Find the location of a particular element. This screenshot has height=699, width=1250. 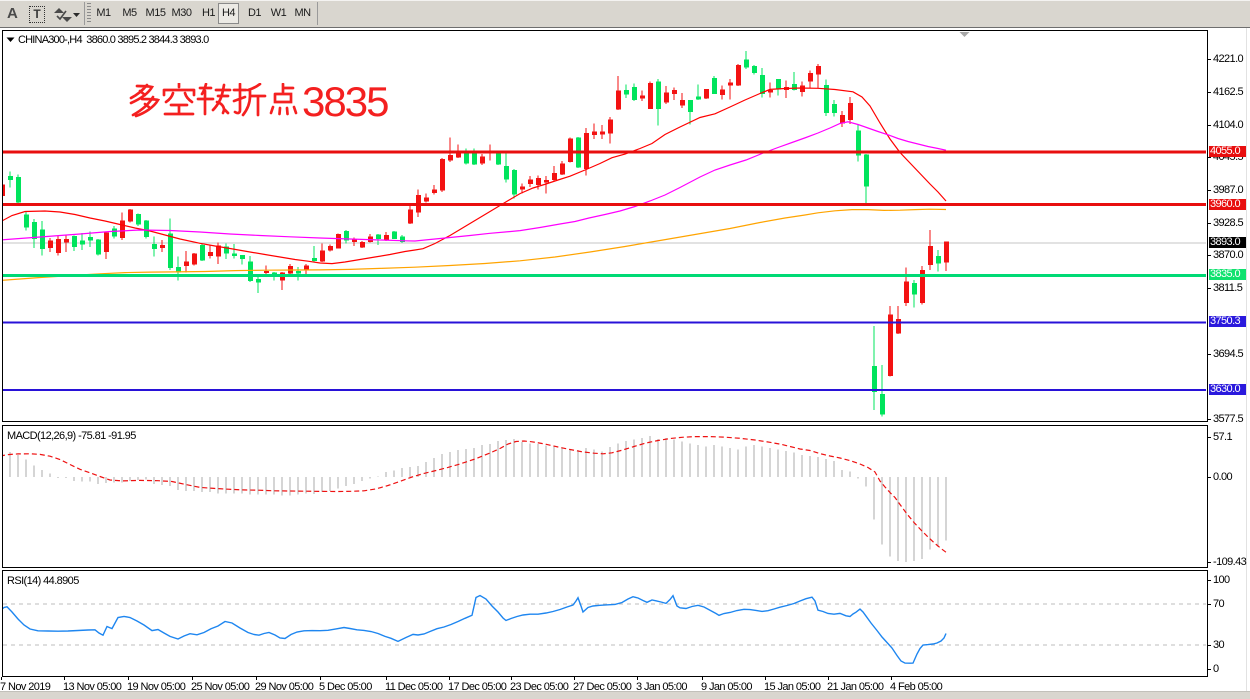

svg-text: 3835 is located at coordinates (345, 103).